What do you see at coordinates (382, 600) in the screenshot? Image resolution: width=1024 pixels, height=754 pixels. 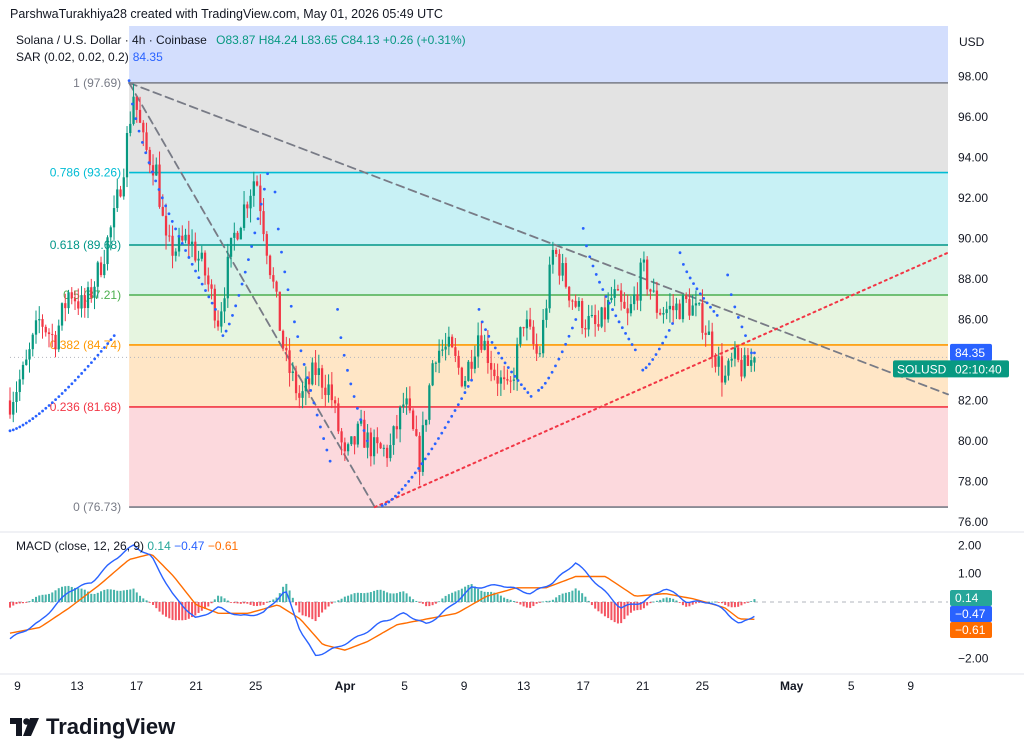 I see `macd-line` at bounding box center [382, 600].